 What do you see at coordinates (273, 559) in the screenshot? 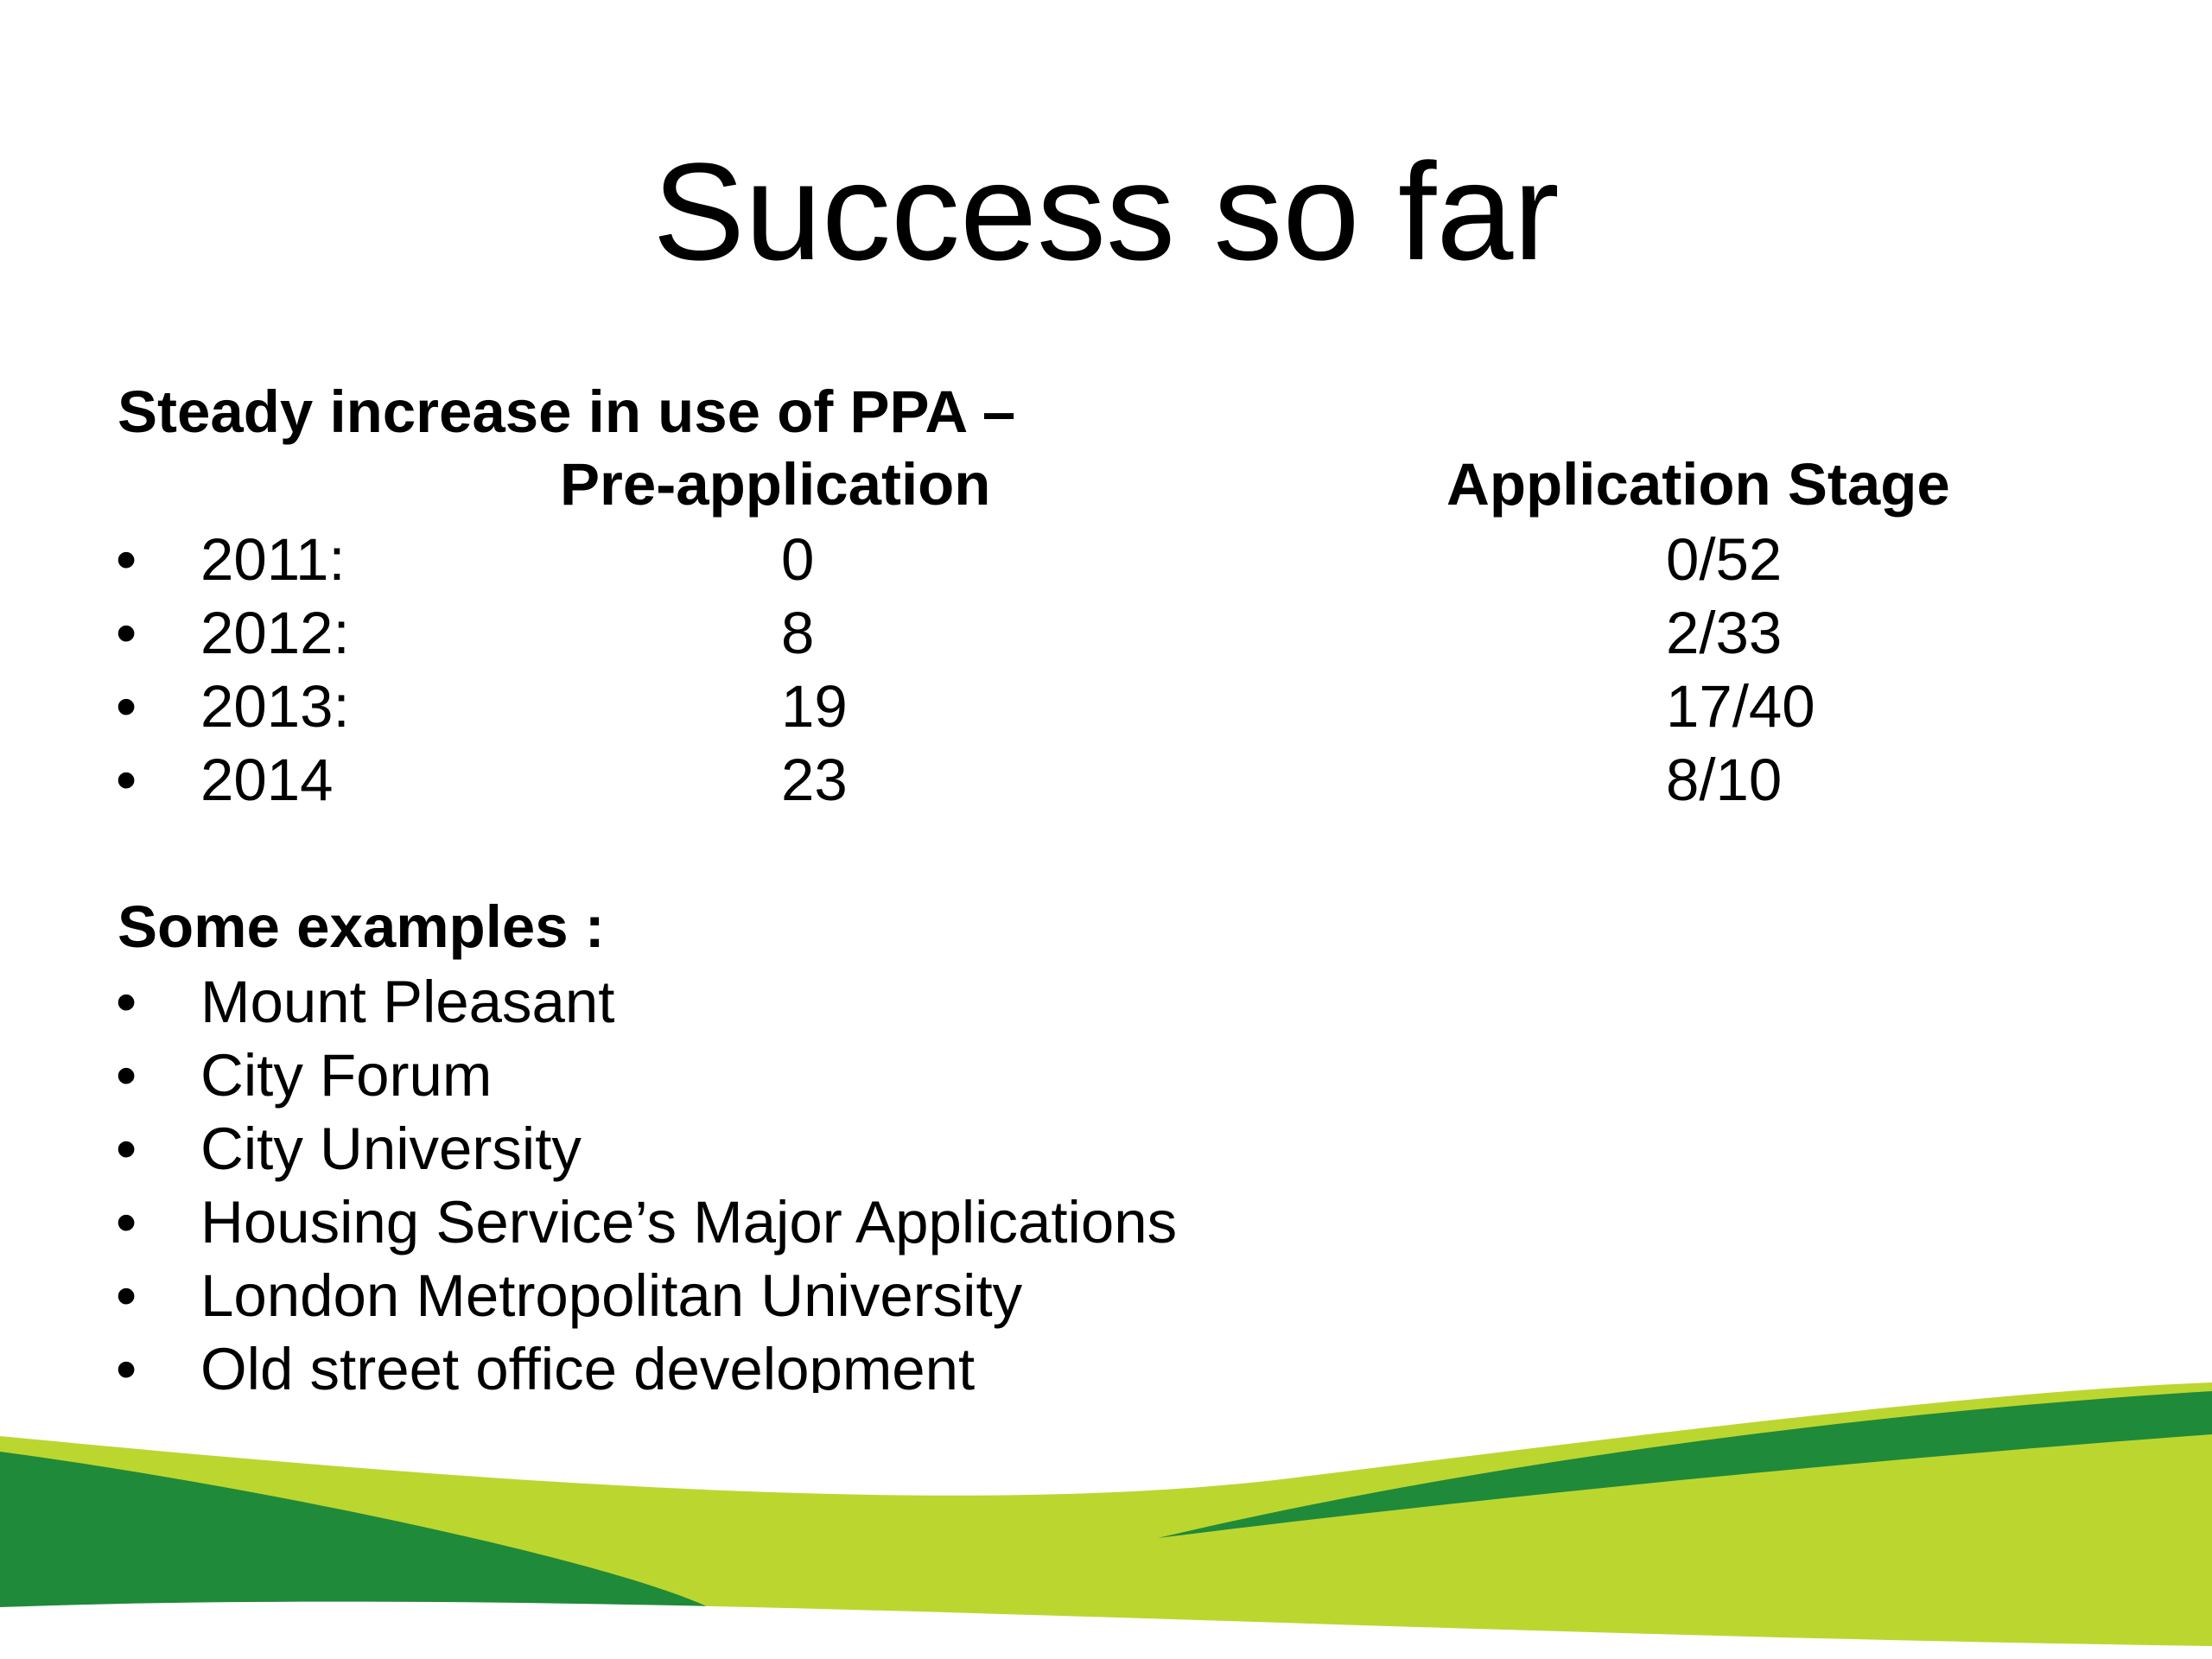
I see `year-cell: 2011:` at bounding box center [273, 559].